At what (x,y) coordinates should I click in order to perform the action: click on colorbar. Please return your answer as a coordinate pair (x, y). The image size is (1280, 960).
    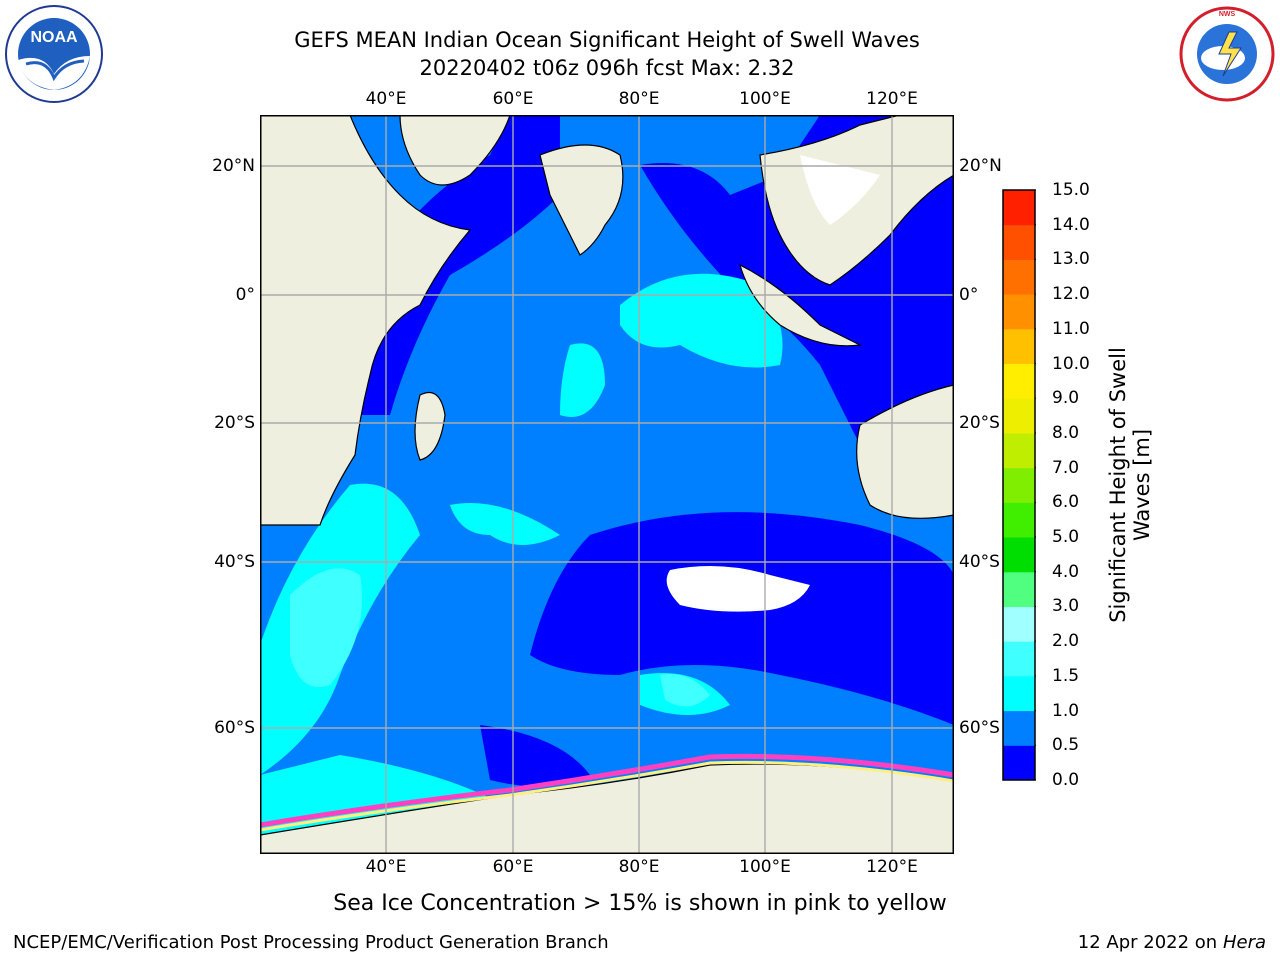
    Looking at the image, I should click on (1019, 485).